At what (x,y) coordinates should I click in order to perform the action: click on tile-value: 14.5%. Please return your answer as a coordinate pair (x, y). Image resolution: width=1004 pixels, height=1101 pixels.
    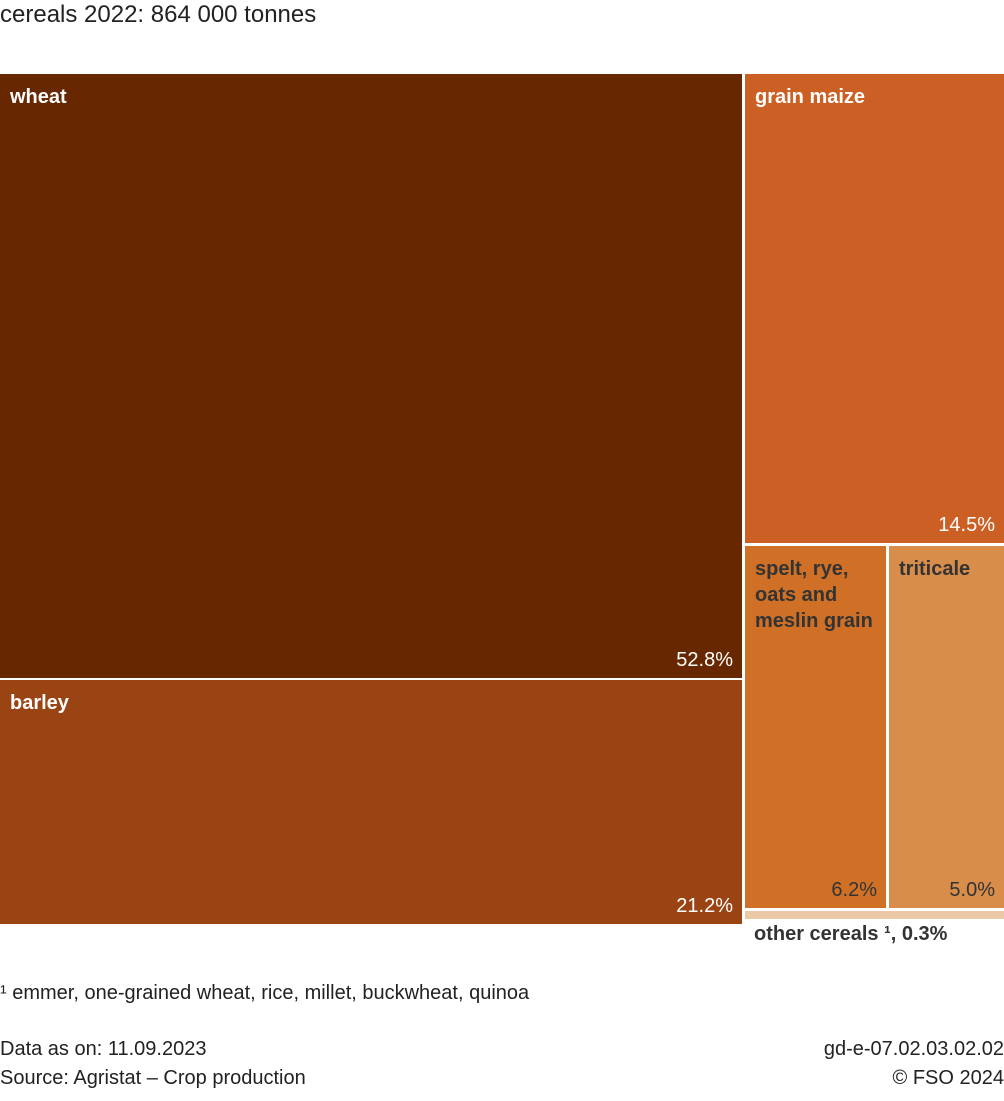
    Looking at the image, I should click on (966, 525).